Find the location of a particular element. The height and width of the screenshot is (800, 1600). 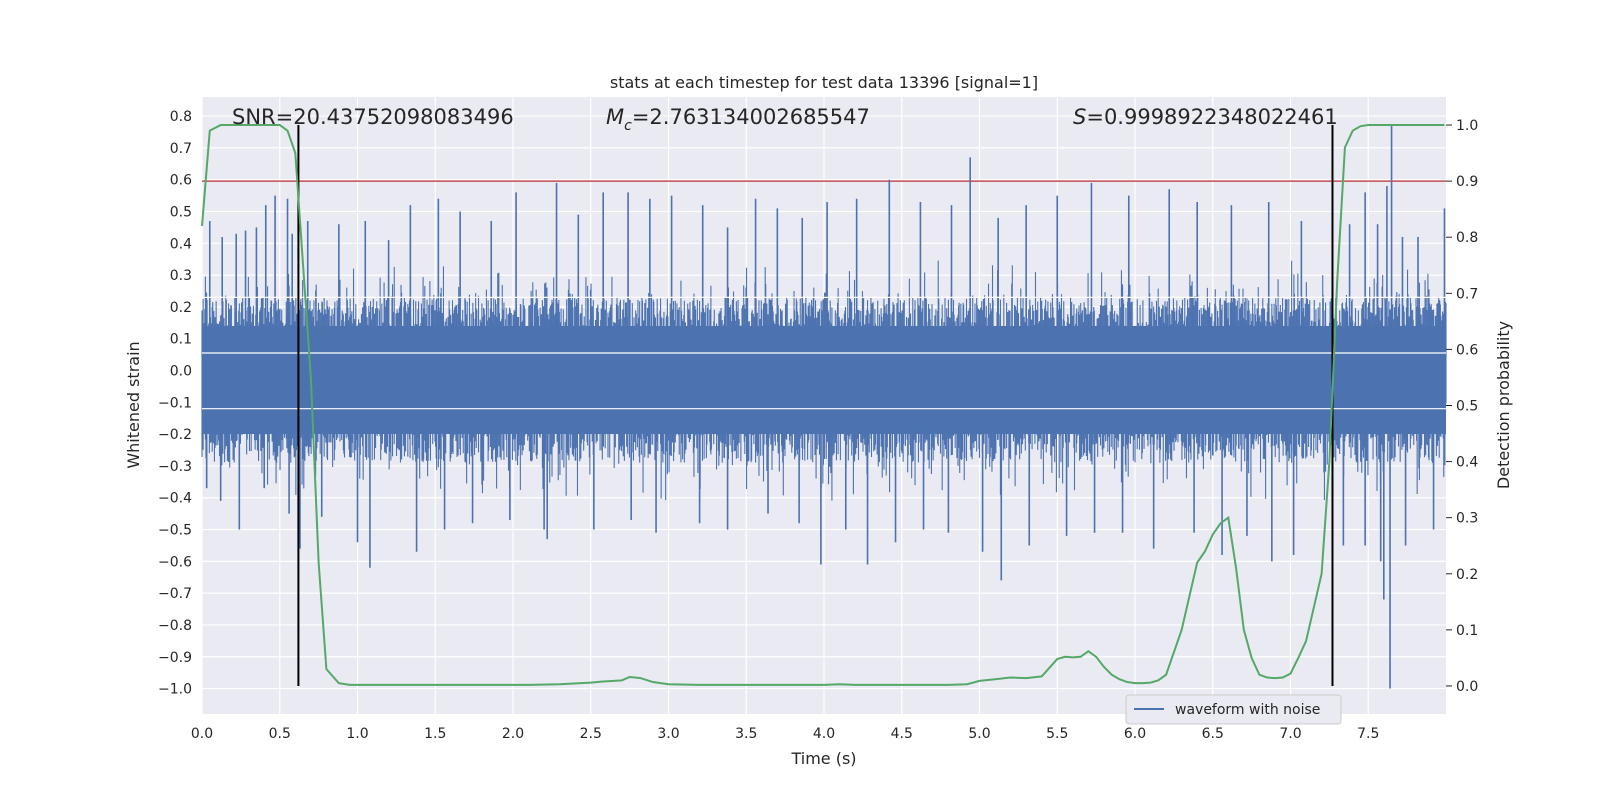

y-left-tick-label: −0.1 is located at coordinates (175, 403).